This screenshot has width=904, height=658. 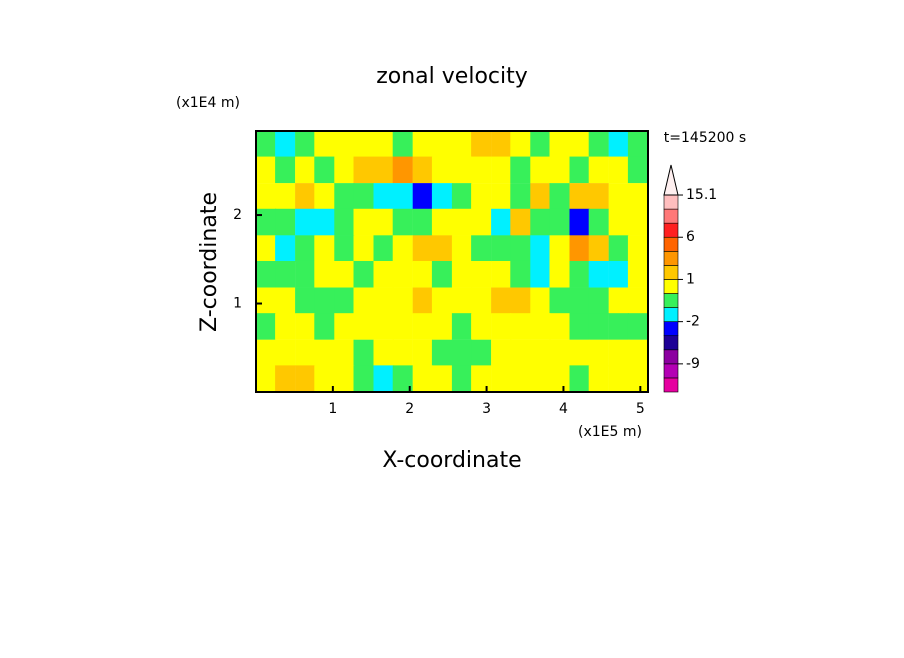 I want to click on x-tick-label: 1, so click(x=332, y=409).